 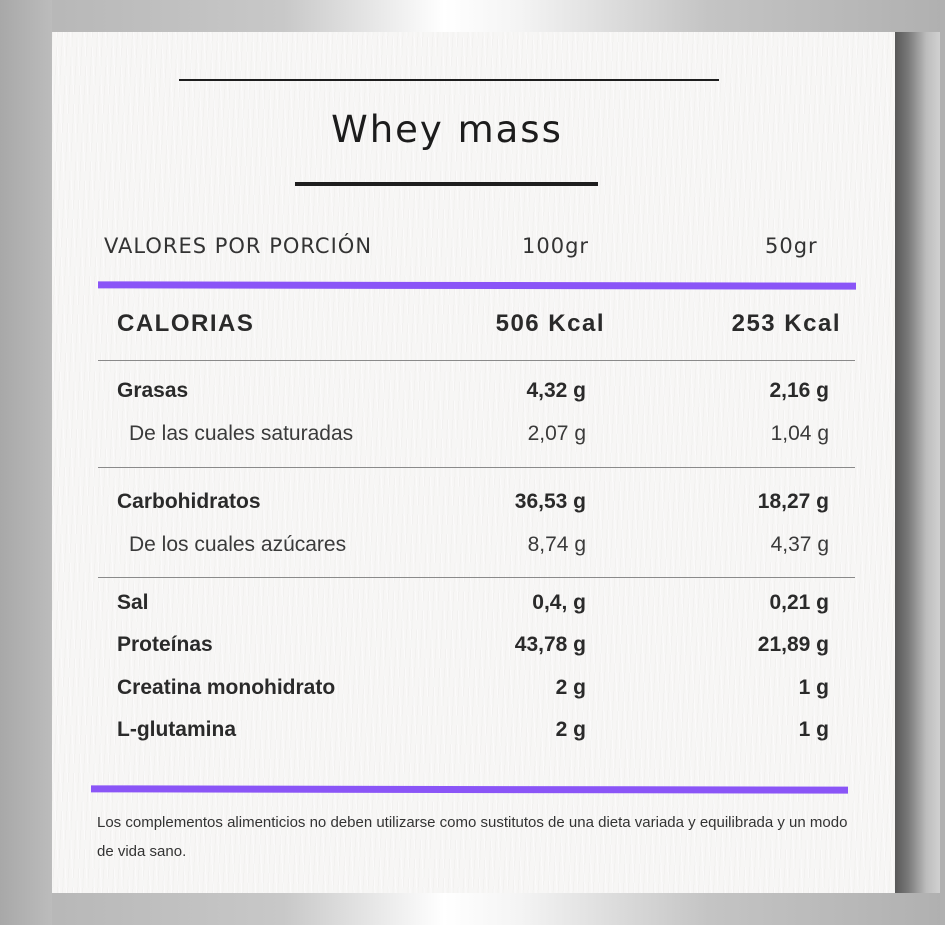 I want to click on nutrient-50gr: 21,89 g, so click(x=793, y=644).